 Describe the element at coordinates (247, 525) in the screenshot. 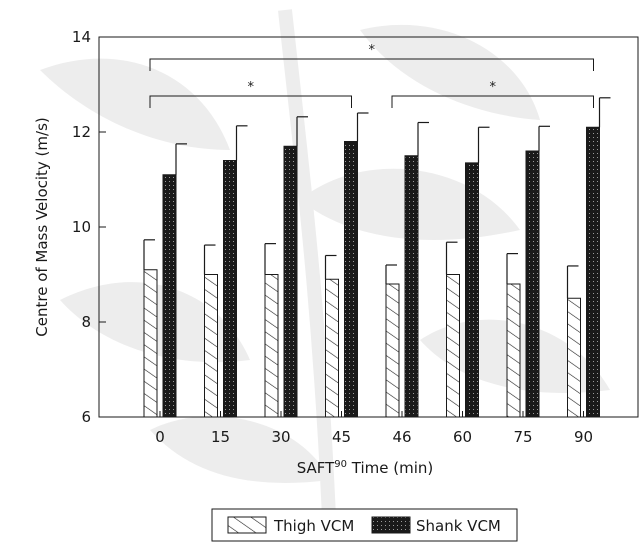

I see `legend-swatch-thigh` at that location.